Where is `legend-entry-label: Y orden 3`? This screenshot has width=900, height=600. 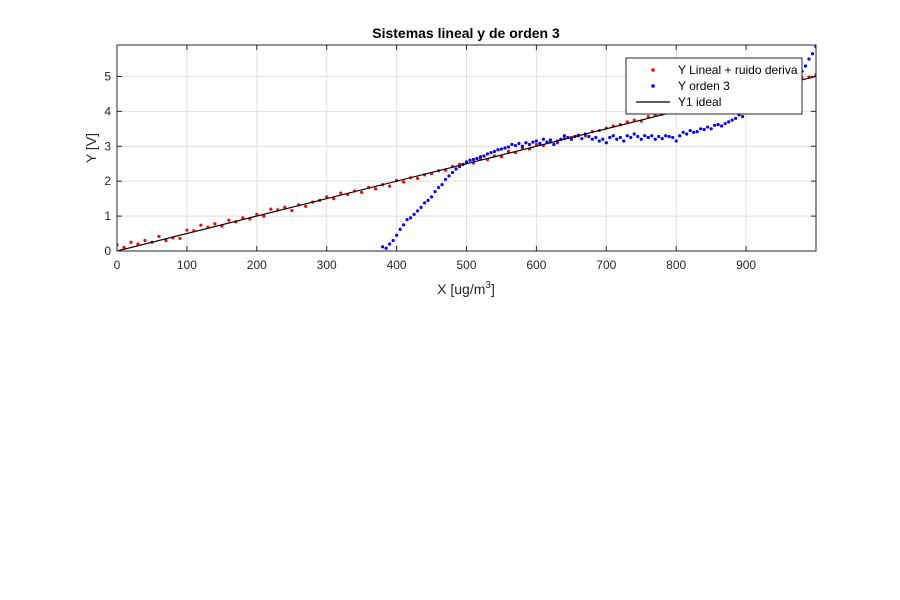 legend-entry-label: Y orden 3 is located at coordinates (704, 86).